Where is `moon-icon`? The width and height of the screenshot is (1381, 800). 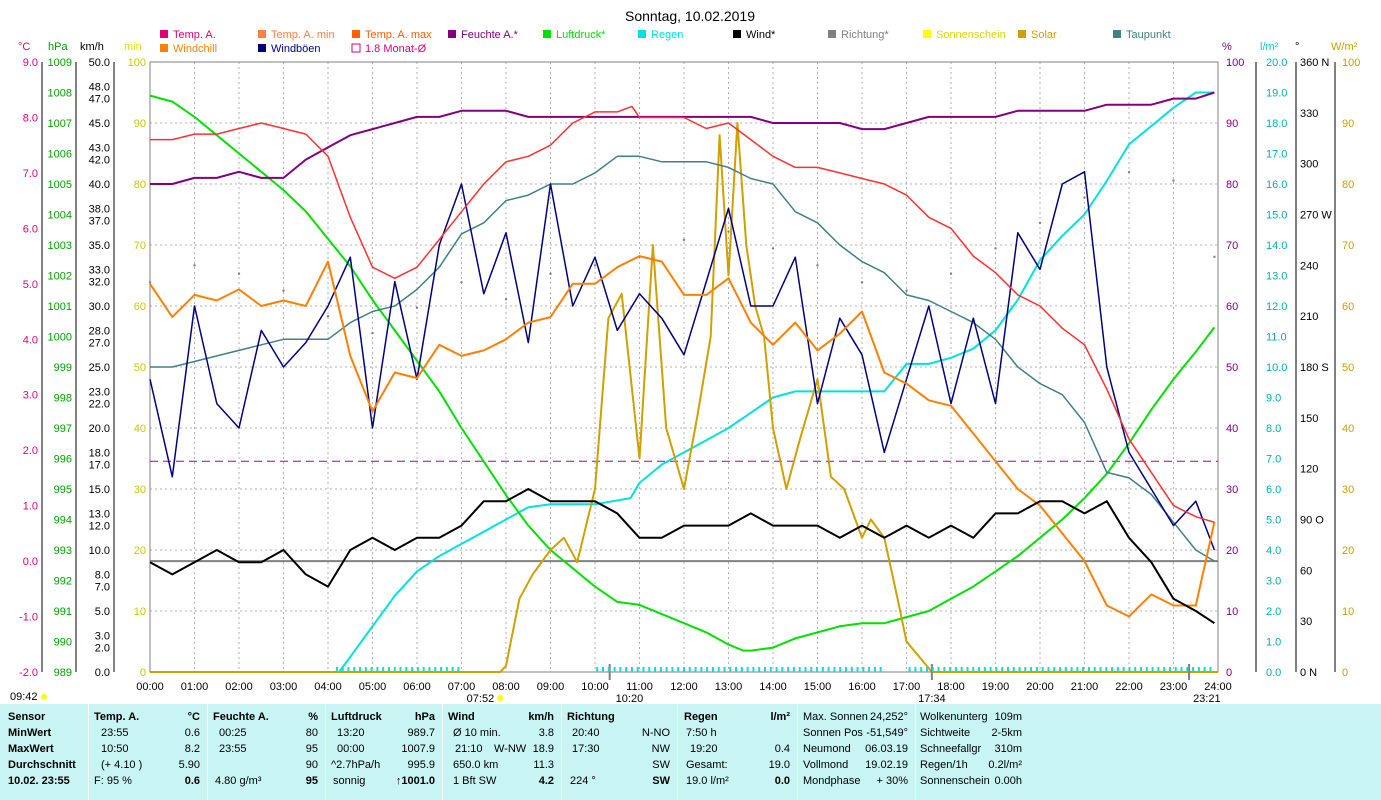
moon-icon is located at coordinates (44, 697).